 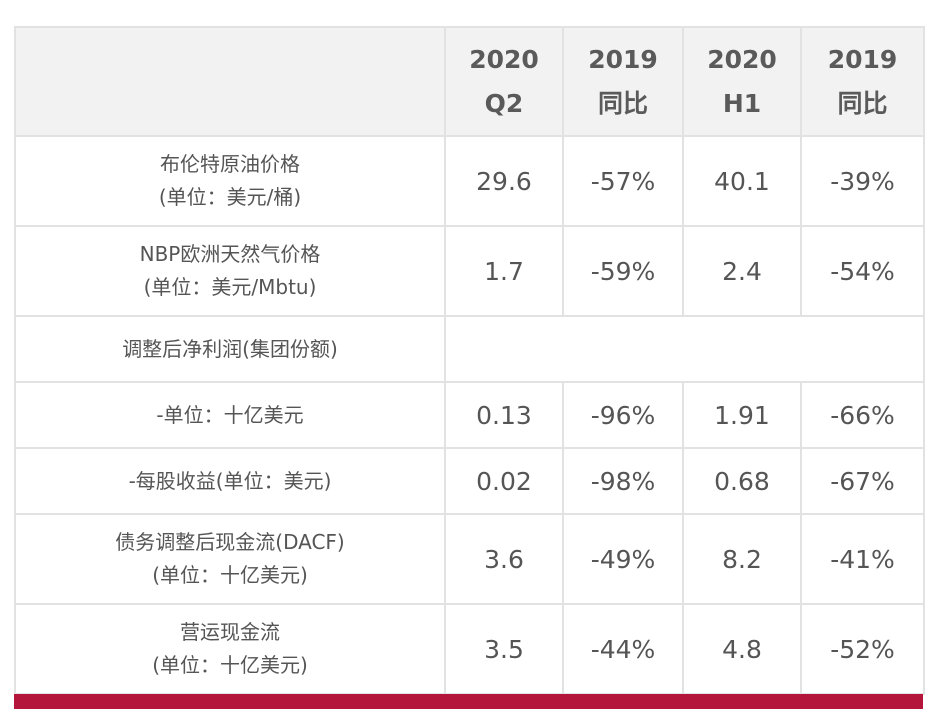 I want to click on cell-yoy-h1: -39%, so click(x=862, y=181).